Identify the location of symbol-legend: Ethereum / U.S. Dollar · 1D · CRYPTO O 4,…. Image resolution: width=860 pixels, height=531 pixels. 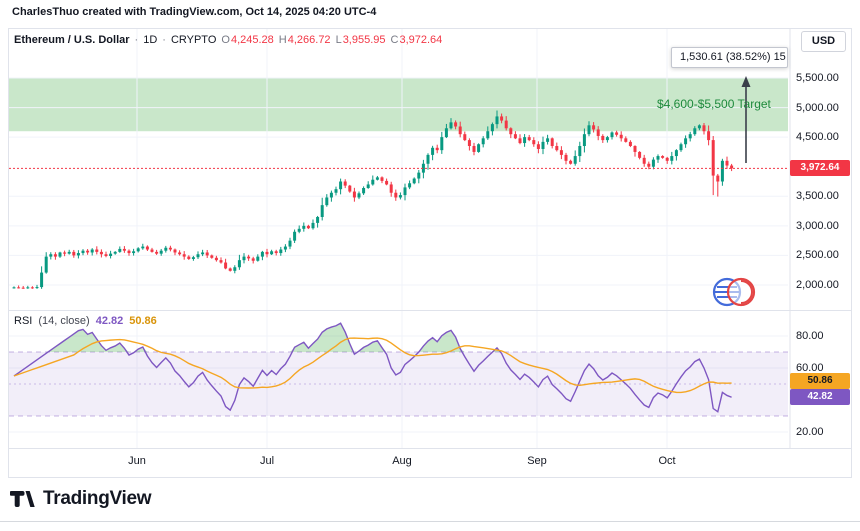
(228, 40).